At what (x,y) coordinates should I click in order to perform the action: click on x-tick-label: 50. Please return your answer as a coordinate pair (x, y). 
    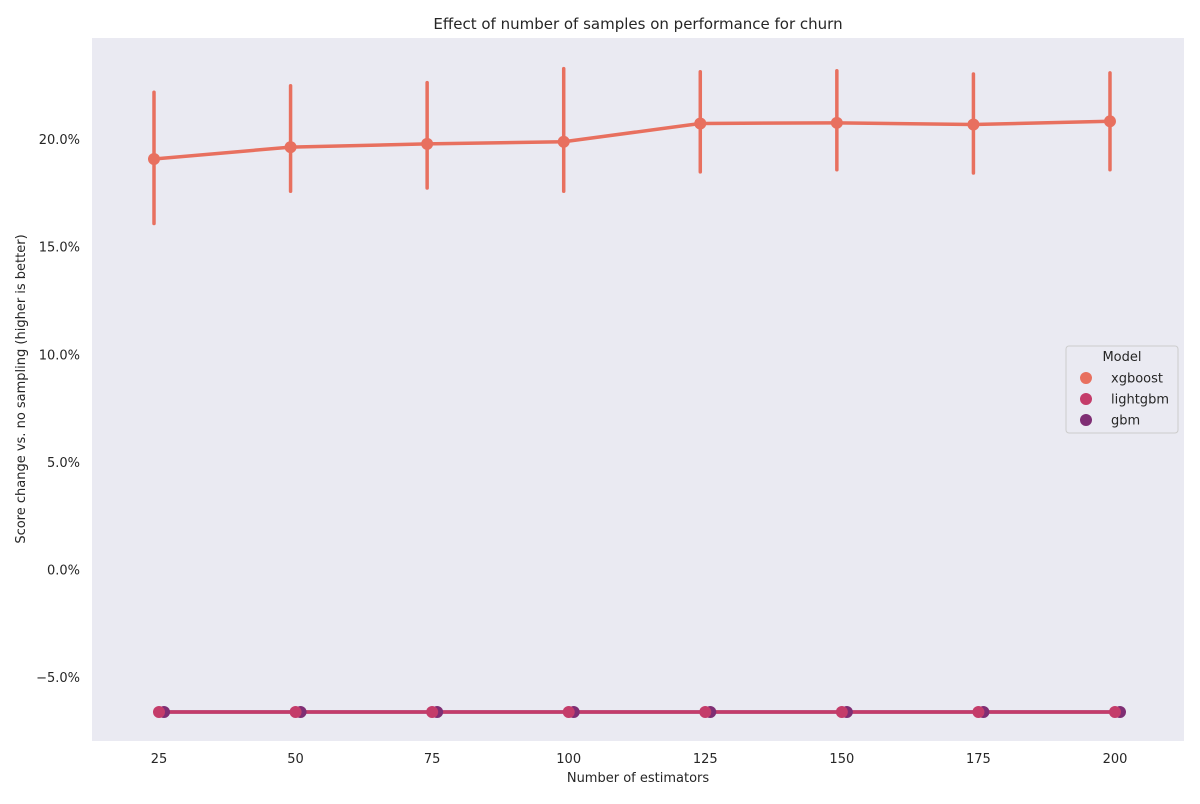
    Looking at the image, I should click on (295, 759).